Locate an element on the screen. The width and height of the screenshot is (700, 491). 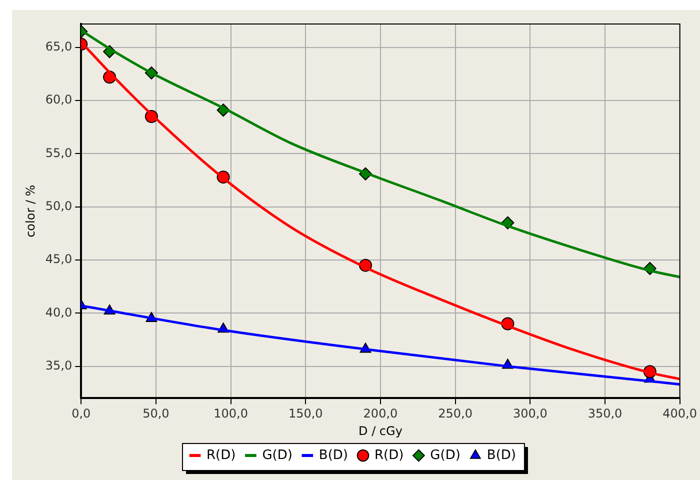
y-tick-label: 60,0 is located at coordinates (58, 99).